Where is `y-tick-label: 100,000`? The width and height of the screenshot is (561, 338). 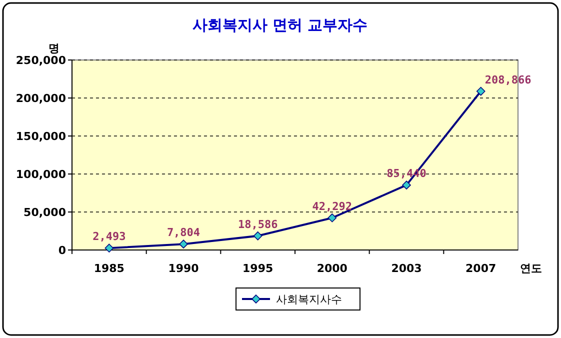 y-tick-label: 100,000 is located at coordinates (41, 174).